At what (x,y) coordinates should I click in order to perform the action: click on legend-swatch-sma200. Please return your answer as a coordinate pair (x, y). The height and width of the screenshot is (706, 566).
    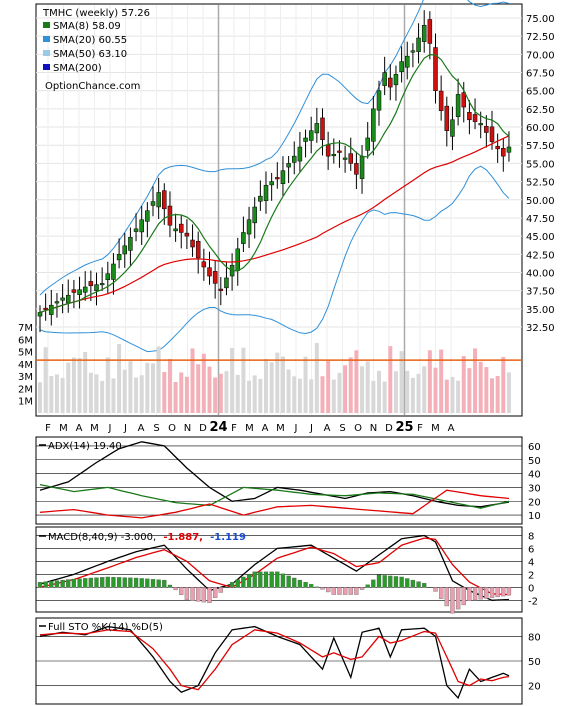
    Looking at the image, I should click on (46, 67).